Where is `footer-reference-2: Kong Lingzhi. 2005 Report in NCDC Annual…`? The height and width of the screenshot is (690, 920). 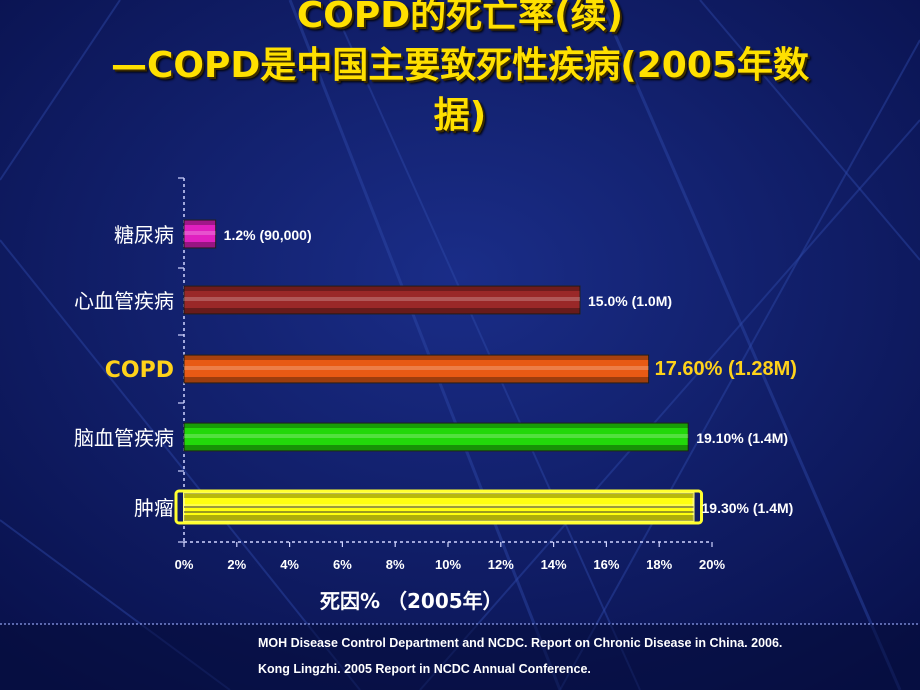
footer-reference-2: Kong Lingzhi. 2005 Report in NCDC Annual… is located at coordinates (424, 669).